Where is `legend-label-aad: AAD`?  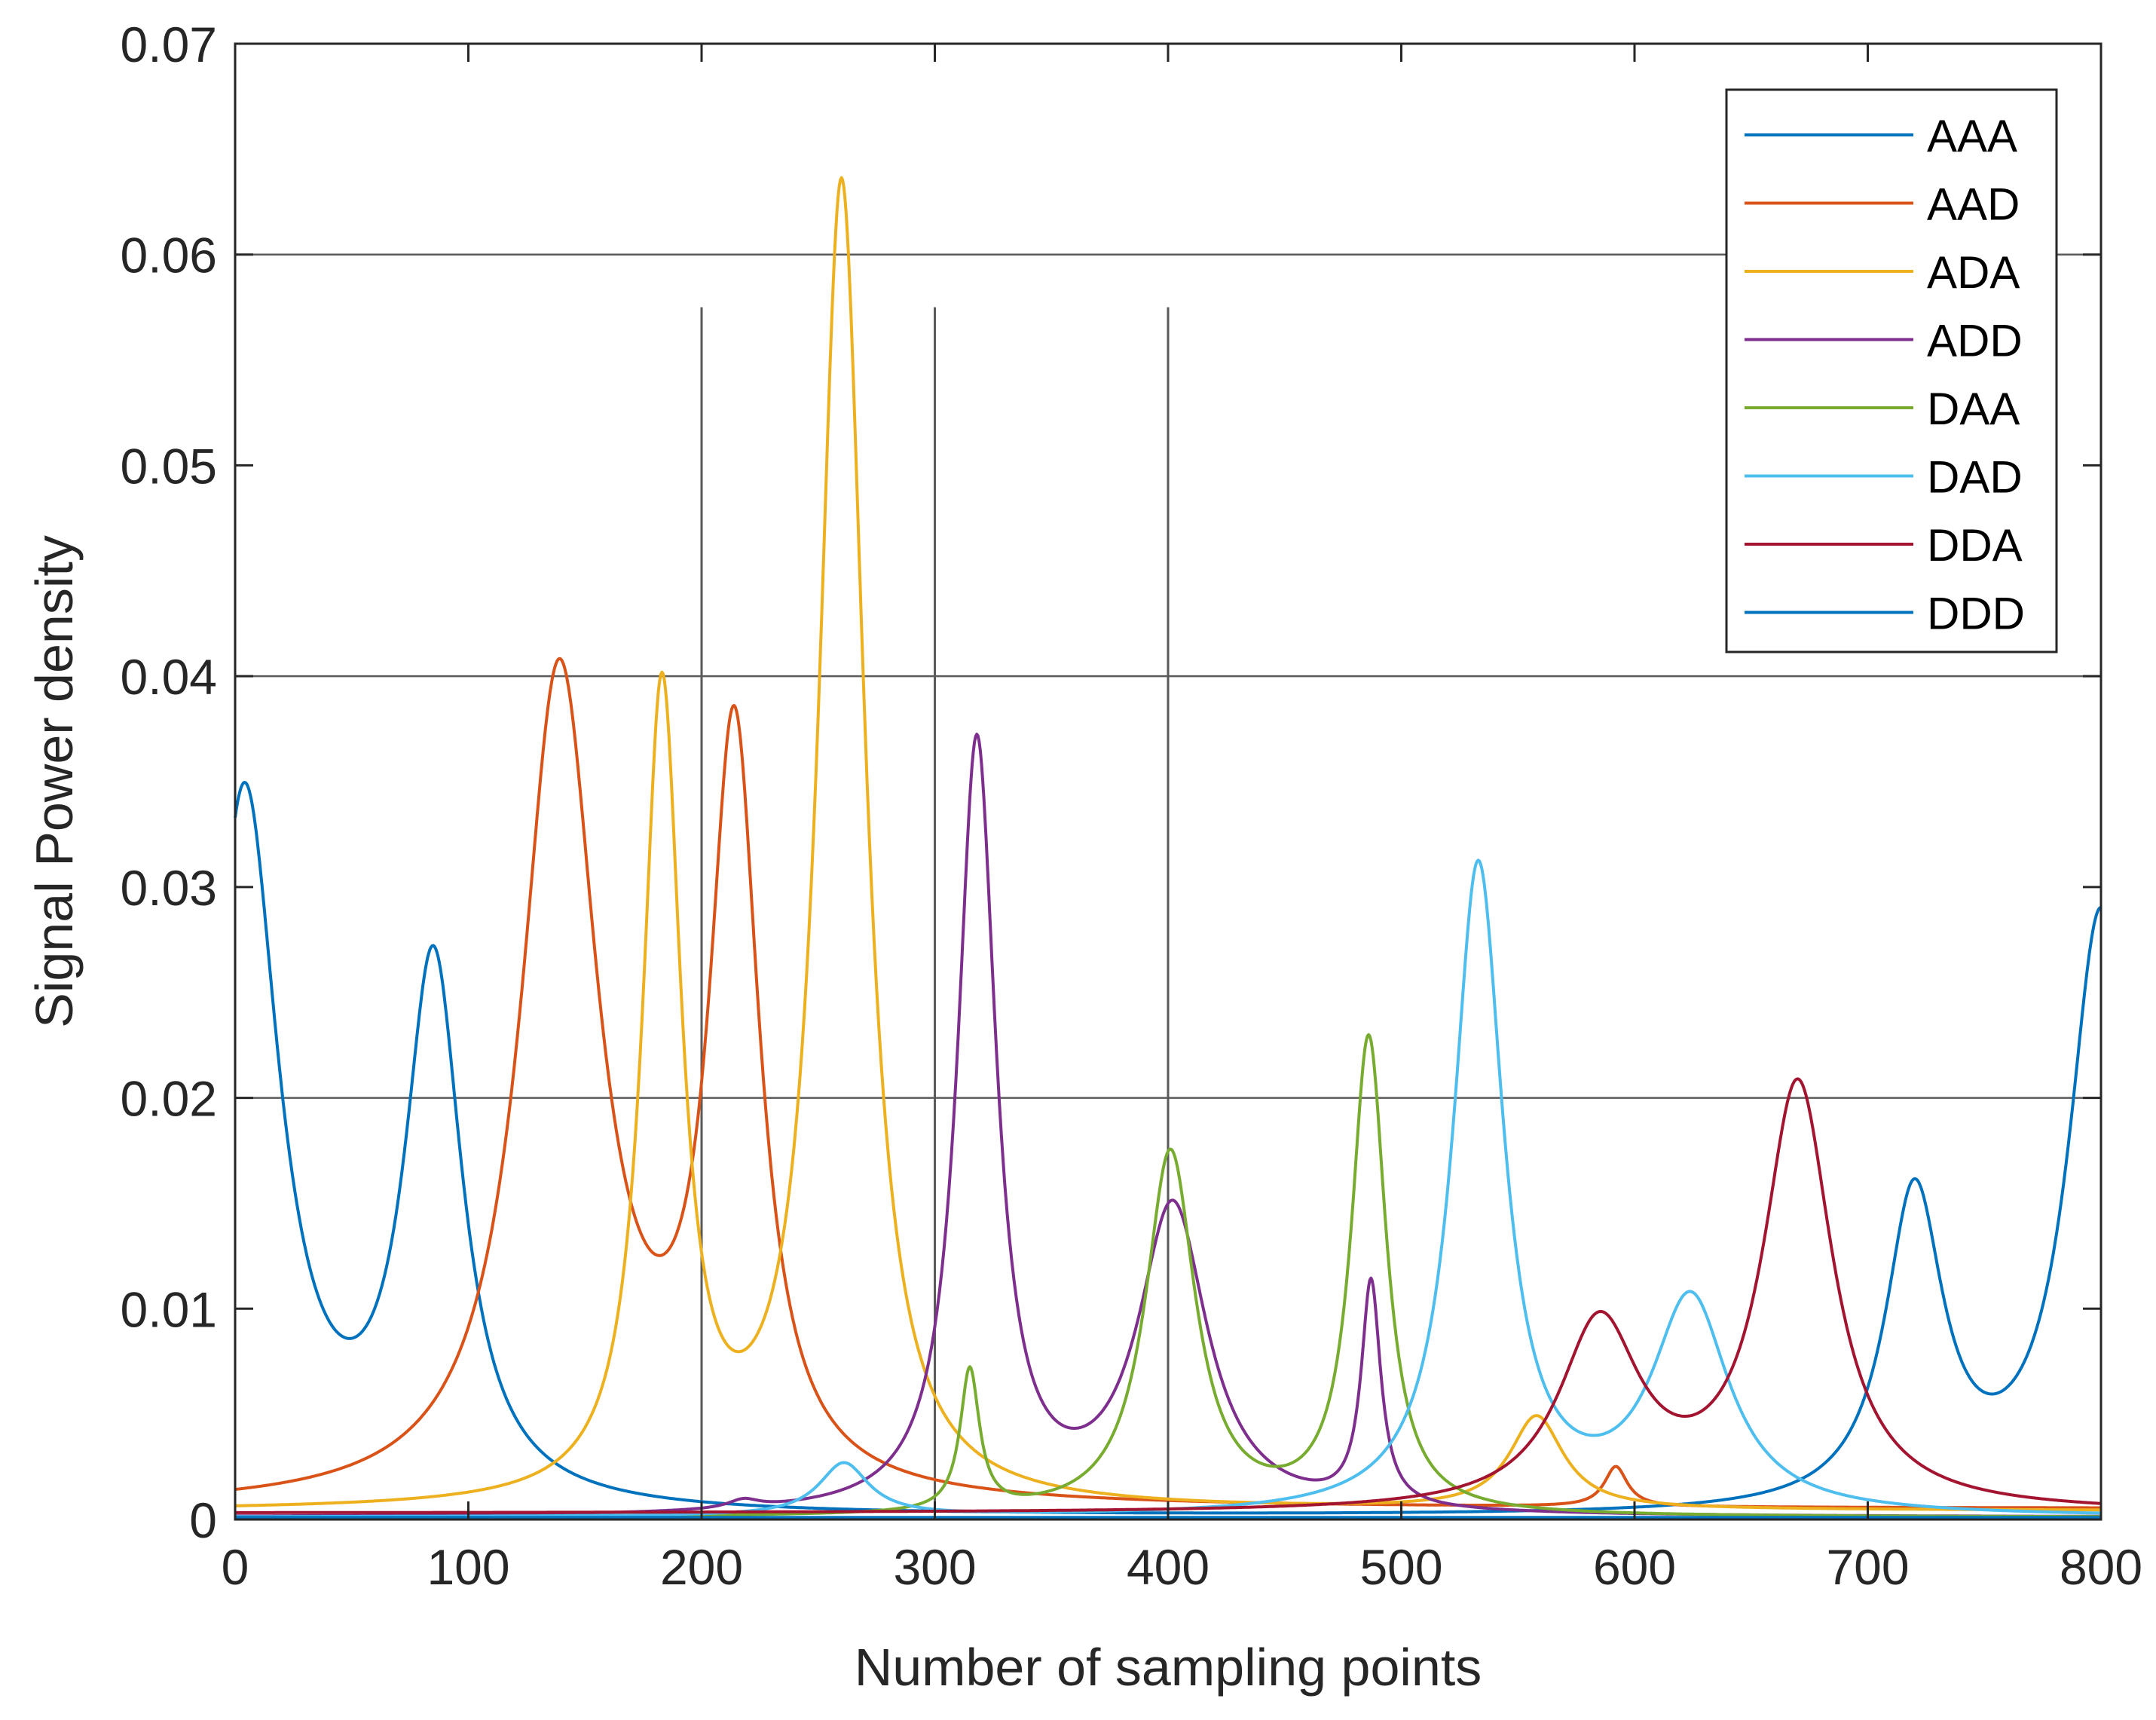
legend-label-aad: AAD is located at coordinates (1973, 204).